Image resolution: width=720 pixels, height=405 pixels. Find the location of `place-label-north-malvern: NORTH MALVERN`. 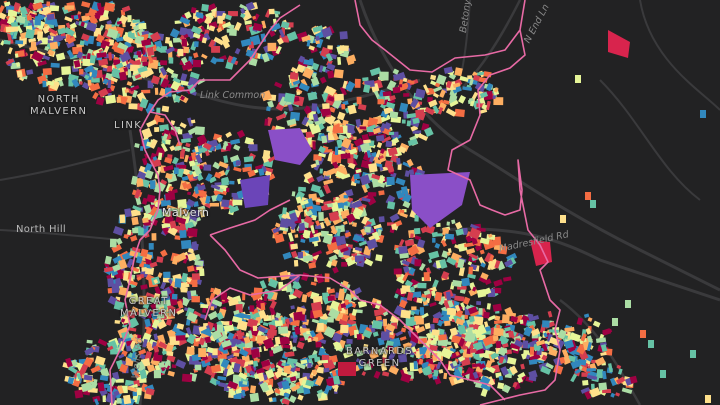

place-label-north-malvern: NORTH MALVERN is located at coordinates (59, 105).